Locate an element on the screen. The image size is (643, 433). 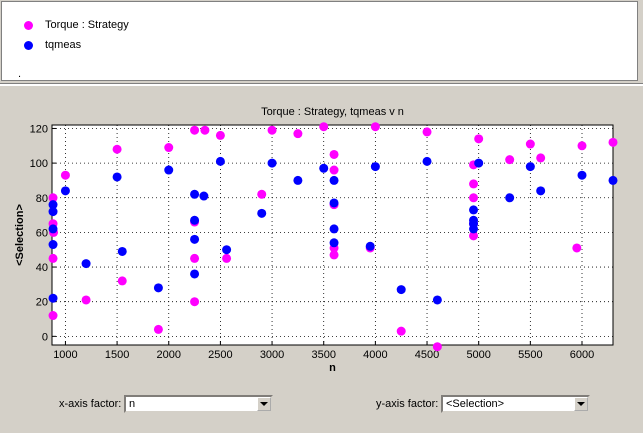
x-axis-factor-value: n is located at coordinates (132, 404).